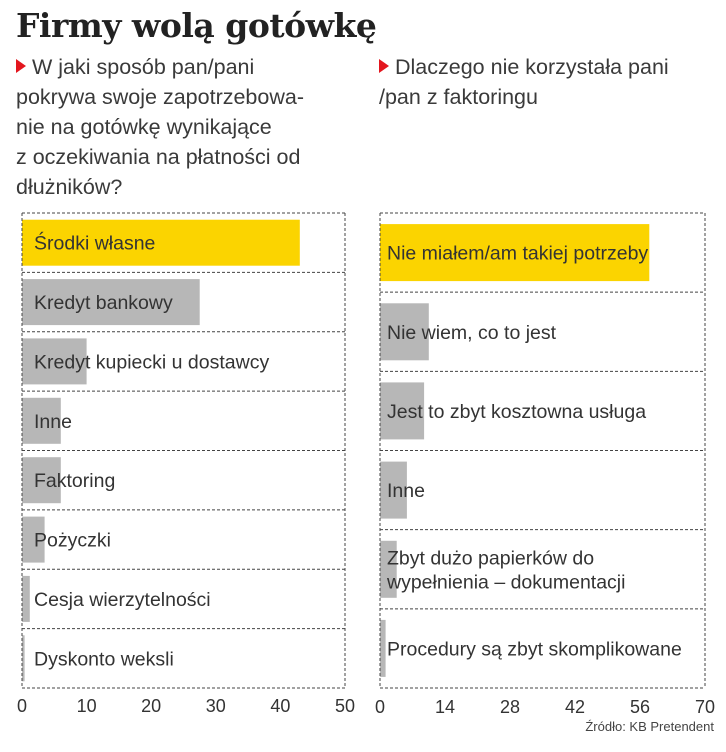  What do you see at coordinates (87, 706) in the screenshot?
I see `left-tick-label: 10` at bounding box center [87, 706].